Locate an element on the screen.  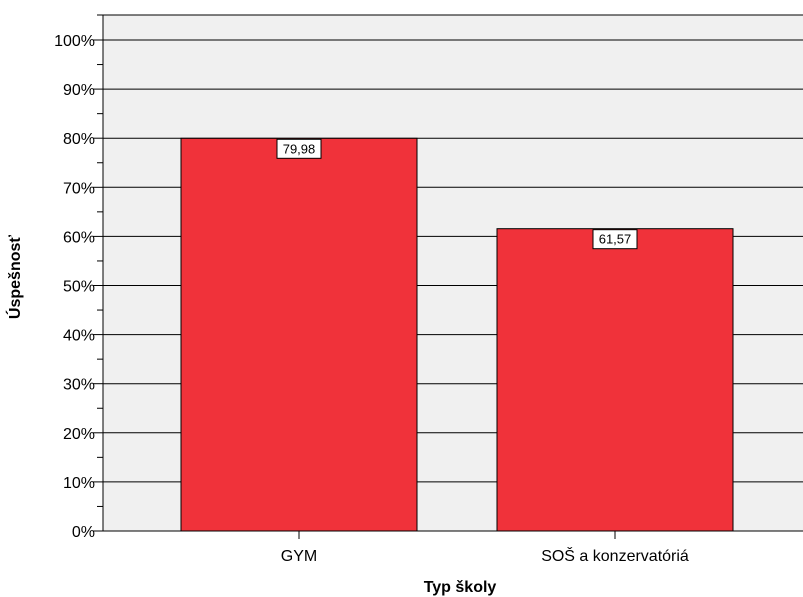
data-label: 79,98 is located at coordinates (299, 148).